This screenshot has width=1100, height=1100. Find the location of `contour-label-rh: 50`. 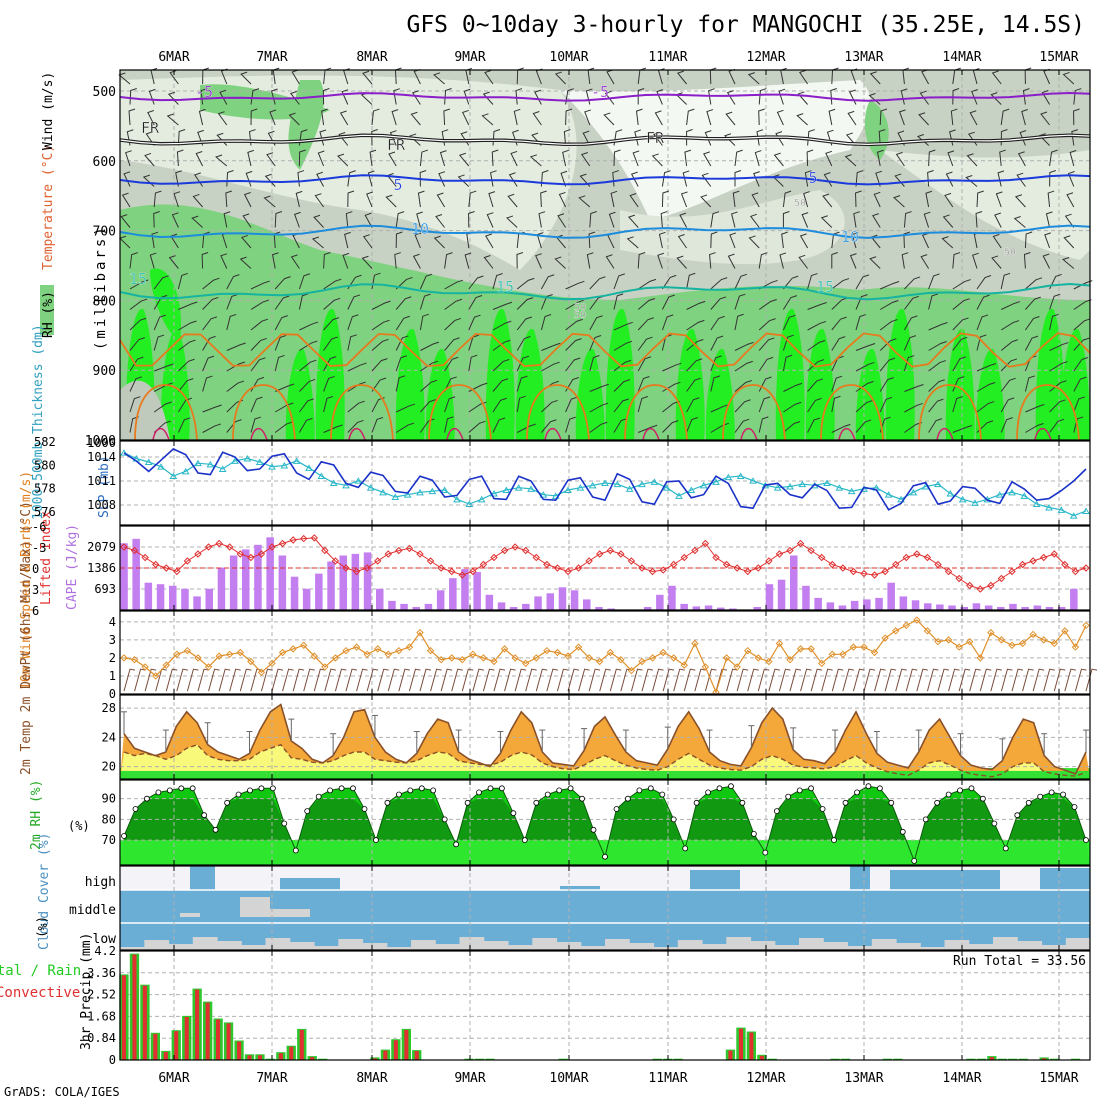

contour-label-rh: 50 is located at coordinates (800, 203).